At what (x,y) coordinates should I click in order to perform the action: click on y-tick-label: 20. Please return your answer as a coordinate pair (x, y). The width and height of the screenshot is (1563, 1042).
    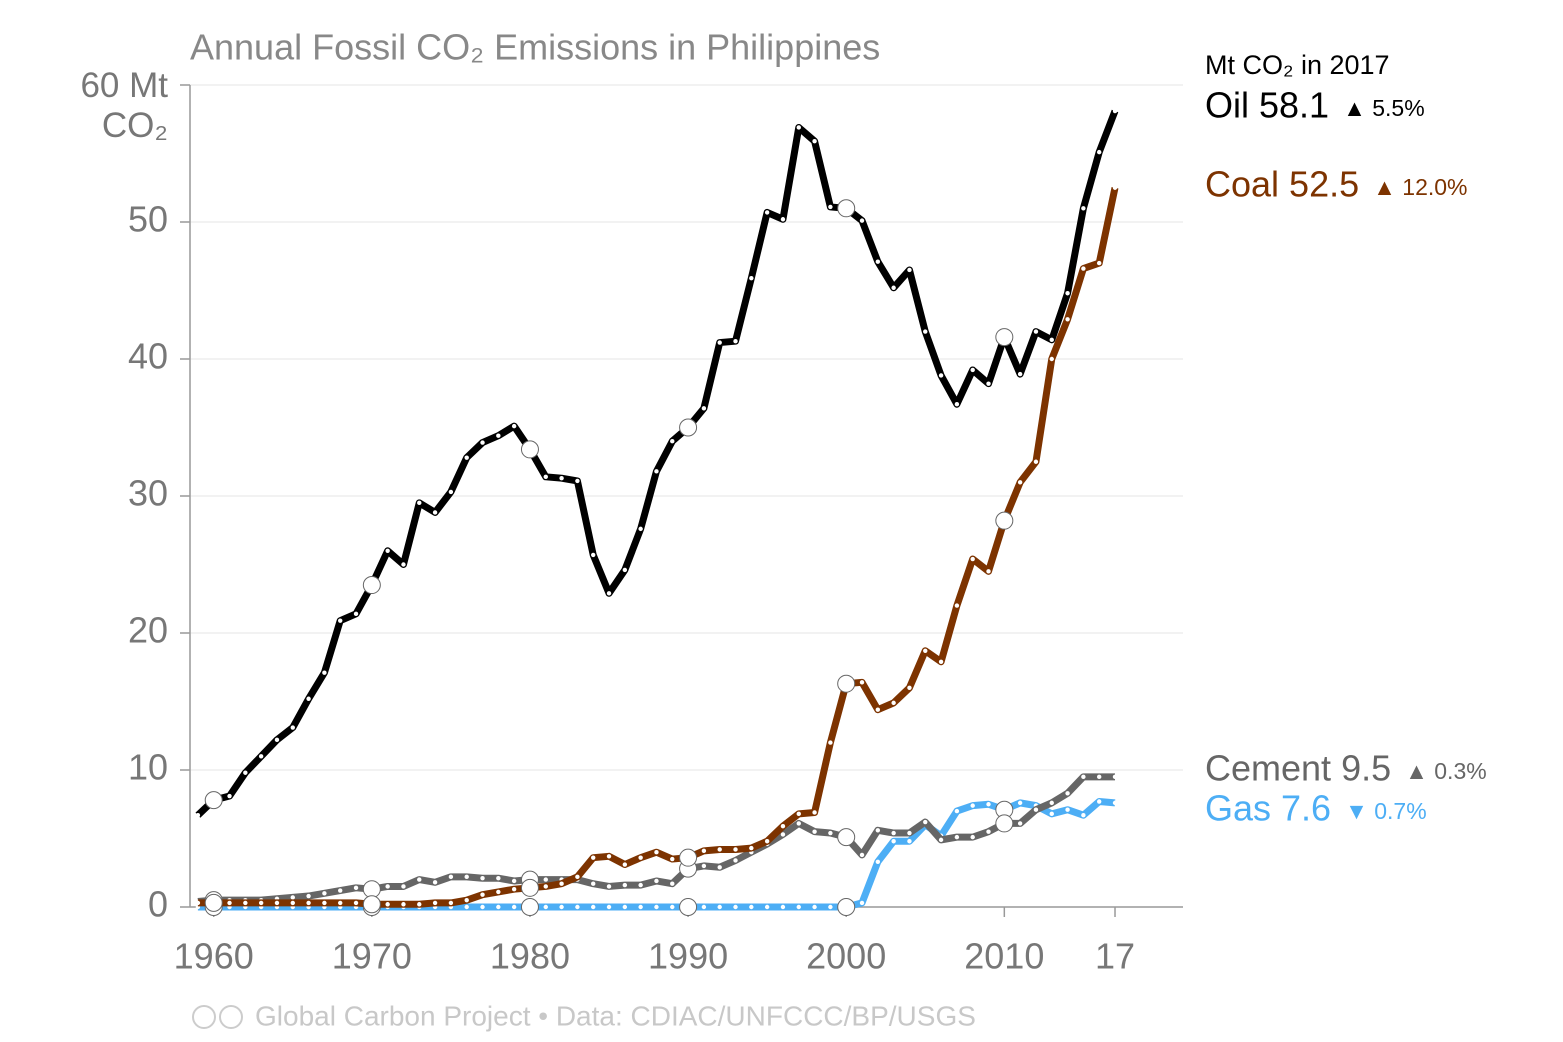
    Looking at the image, I should click on (148, 630).